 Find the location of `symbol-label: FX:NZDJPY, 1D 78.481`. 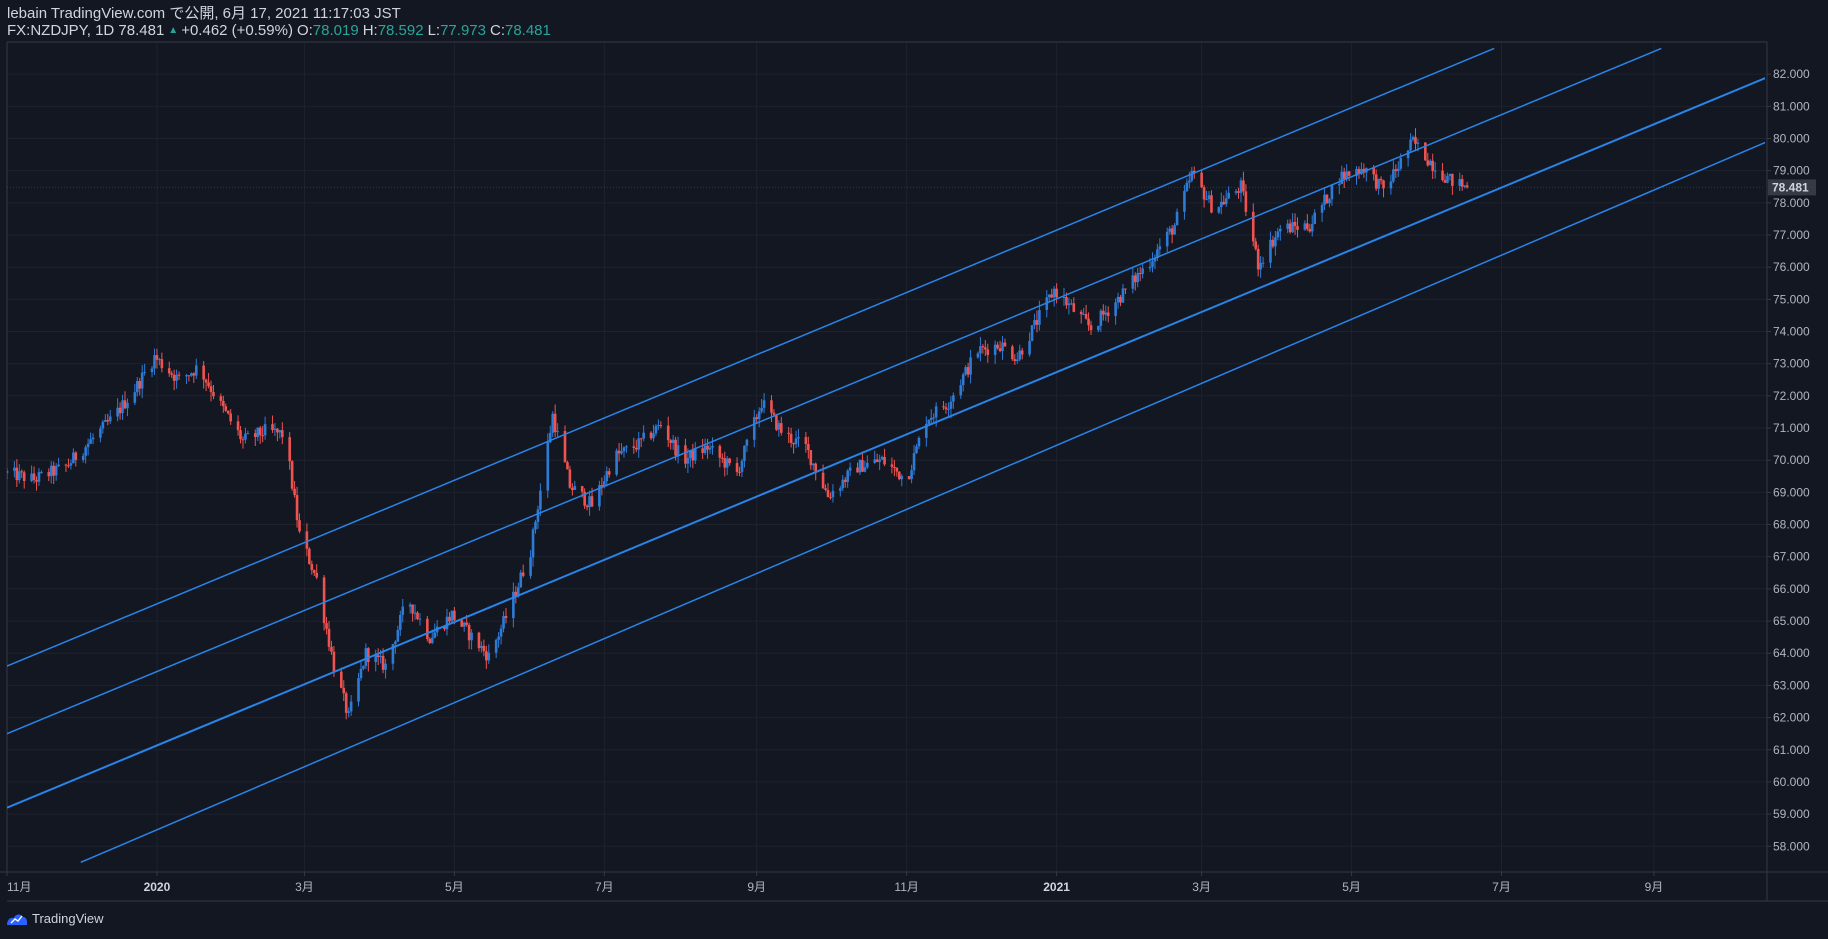

symbol-label: FX:NZDJPY, 1D 78.481 is located at coordinates (86, 30).